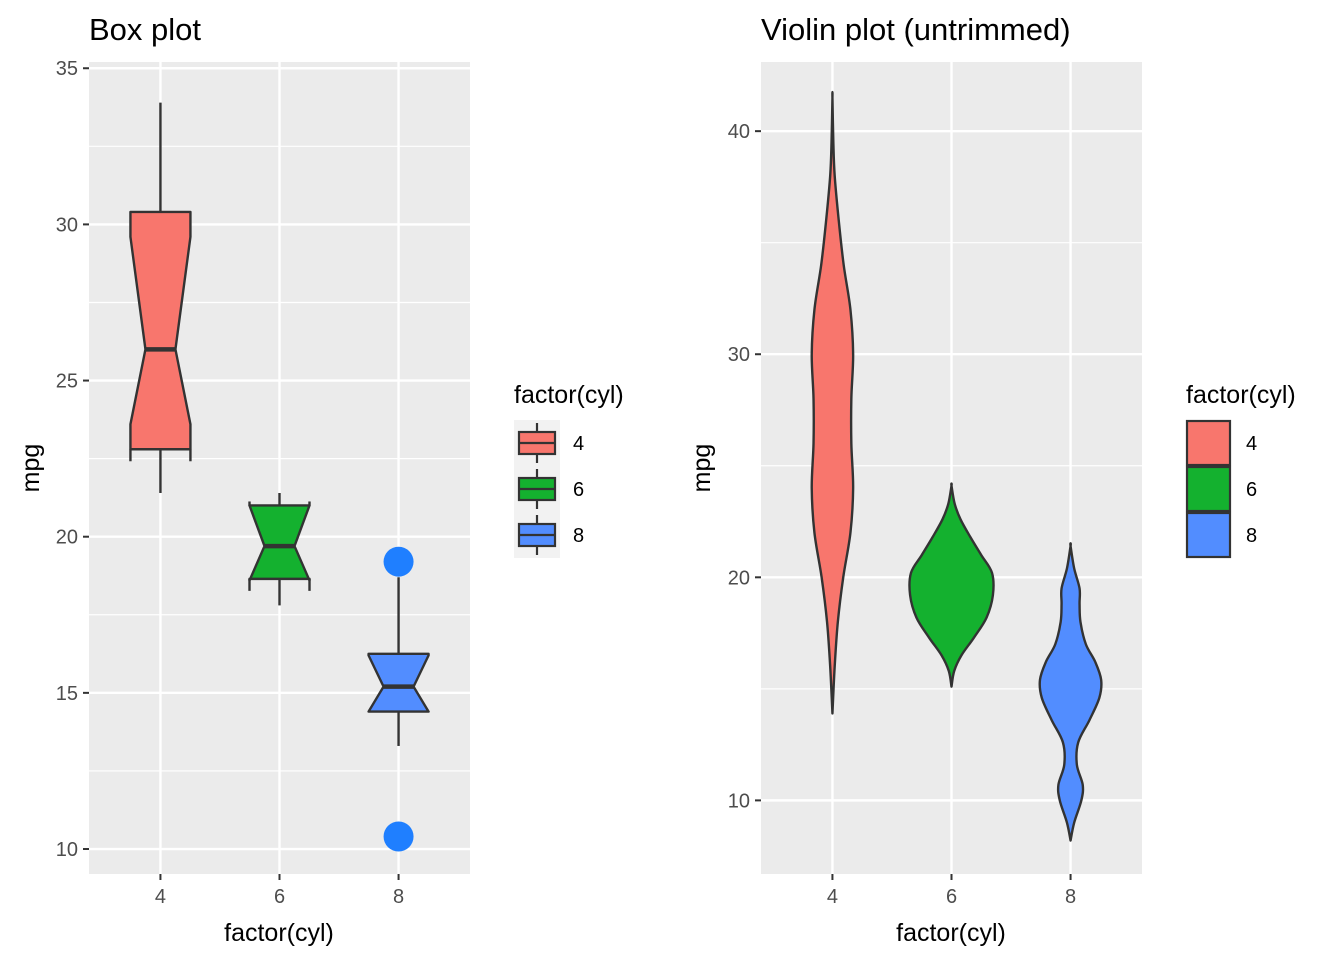  What do you see at coordinates (67, 694) in the screenshot?
I see `y-tick-label: 15` at bounding box center [67, 694].